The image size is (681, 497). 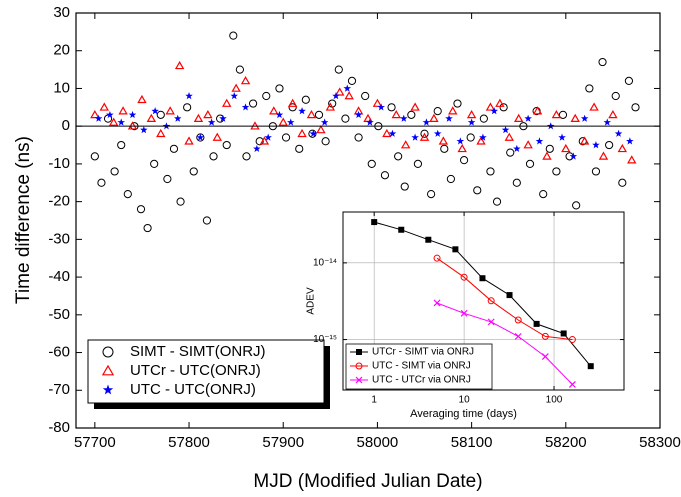 I want to click on x-tick-label: 58000, so click(x=378, y=442).